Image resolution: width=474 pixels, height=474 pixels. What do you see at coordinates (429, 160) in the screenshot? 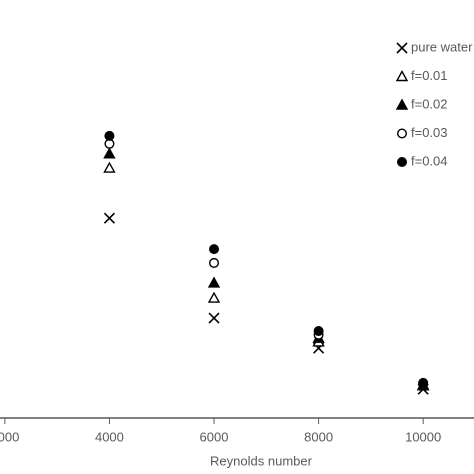
I see `legend-label: f=0.04` at bounding box center [429, 160].